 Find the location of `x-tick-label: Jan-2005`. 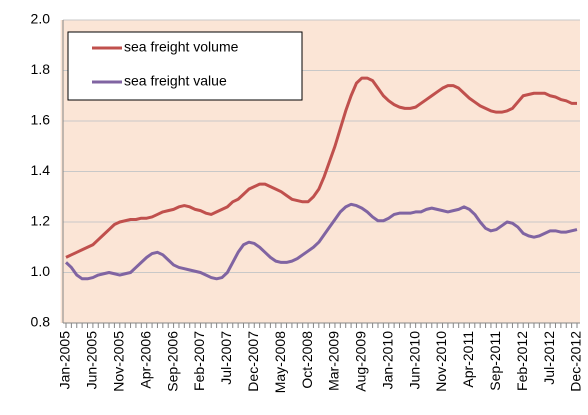

x-tick-label: Jan-2005 is located at coordinates (65, 360).